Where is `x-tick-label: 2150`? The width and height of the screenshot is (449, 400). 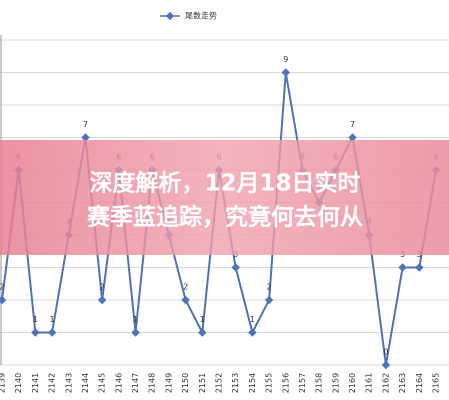 x-tick-label: 2150 is located at coordinates (185, 383).